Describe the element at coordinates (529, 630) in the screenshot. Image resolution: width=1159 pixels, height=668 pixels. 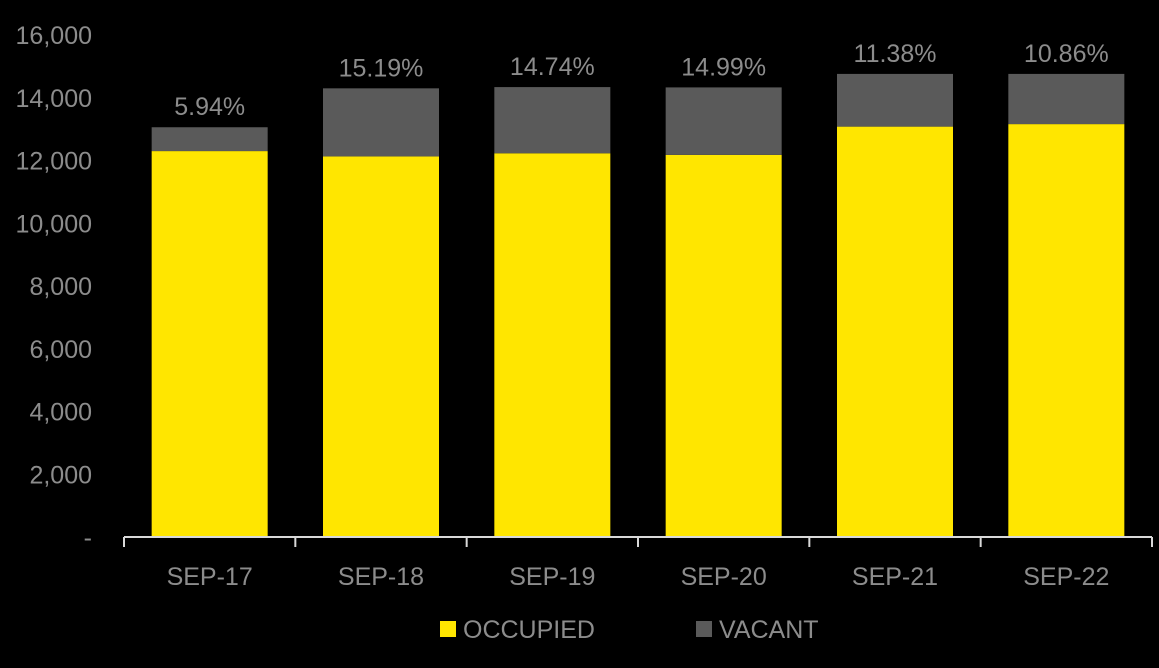
I see `legend-label-occupied: OCCUPIED` at that location.